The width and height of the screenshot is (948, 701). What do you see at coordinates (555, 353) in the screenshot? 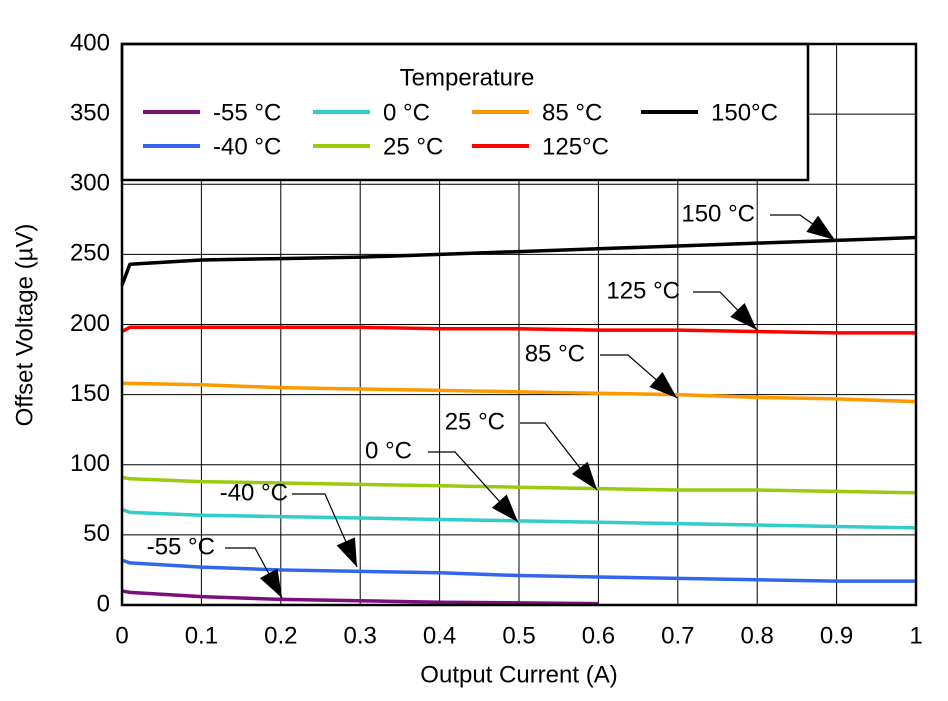
I see `annotation: 85 °C` at bounding box center [555, 353].